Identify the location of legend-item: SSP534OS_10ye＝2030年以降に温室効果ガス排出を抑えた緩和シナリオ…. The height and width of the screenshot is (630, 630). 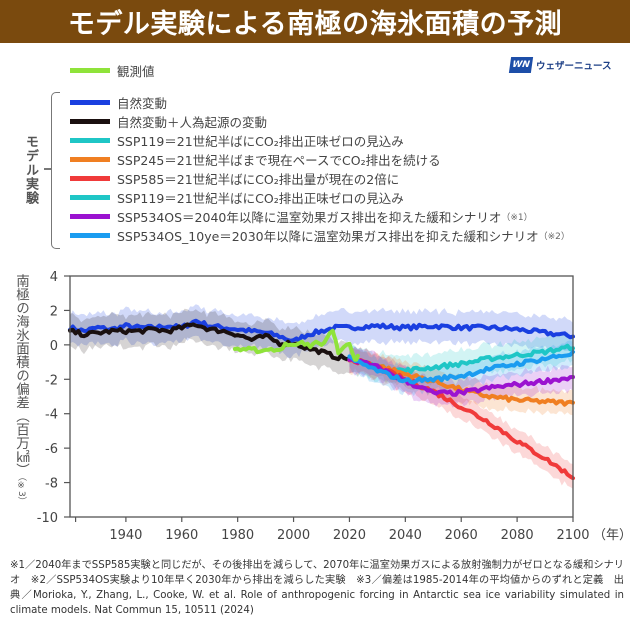
(320, 235).